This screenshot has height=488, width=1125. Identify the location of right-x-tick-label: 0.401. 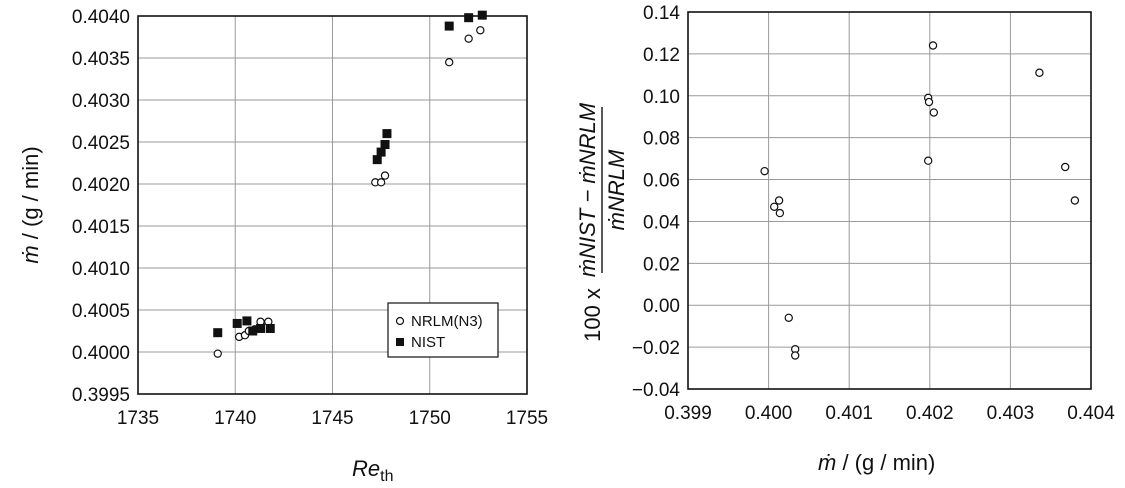
(849, 413).